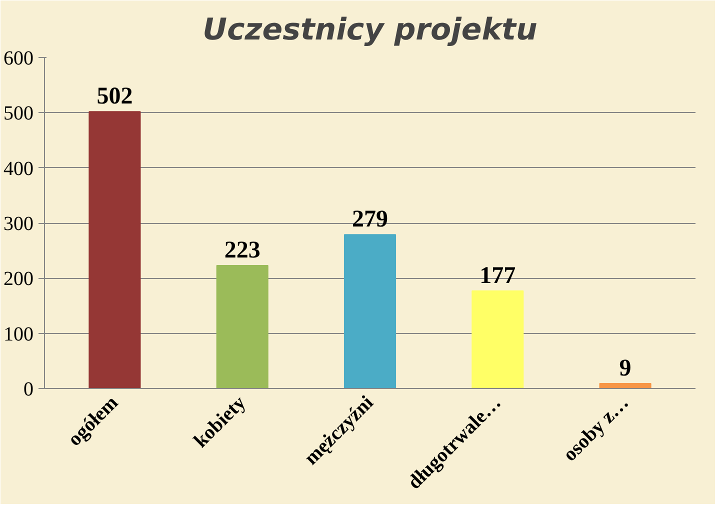  What do you see at coordinates (370, 30) in the screenshot?
I see `chart-title: Uczestnicy projektu` at bounding box center [370, 30].